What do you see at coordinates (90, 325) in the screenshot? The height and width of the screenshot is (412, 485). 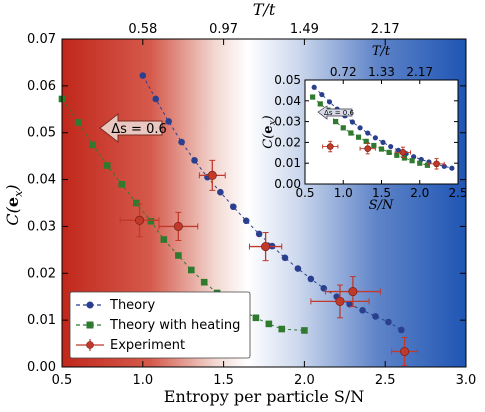 I see `legend-marker-theory-heating` at bounding box center [90, 325].